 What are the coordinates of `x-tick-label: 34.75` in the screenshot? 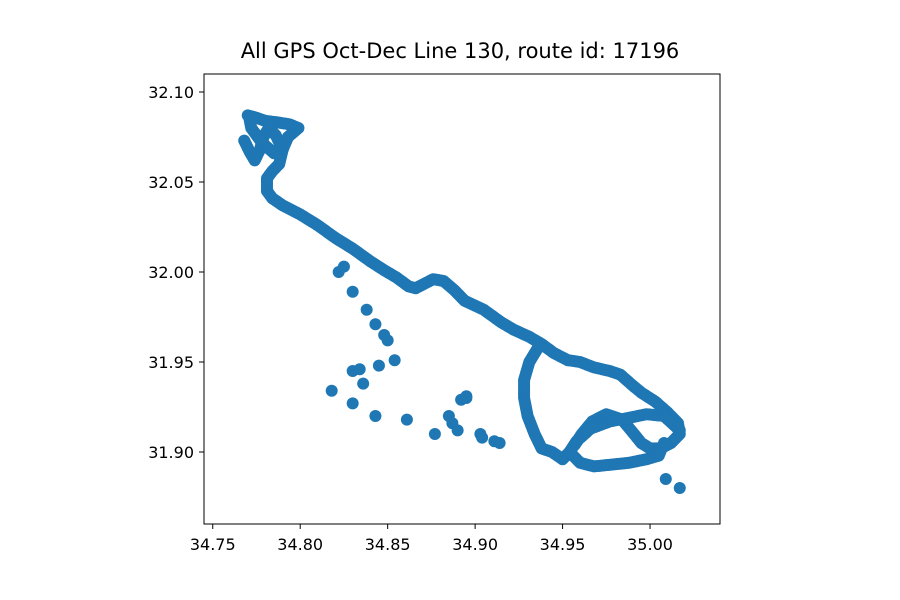 It's located at (213, 544).